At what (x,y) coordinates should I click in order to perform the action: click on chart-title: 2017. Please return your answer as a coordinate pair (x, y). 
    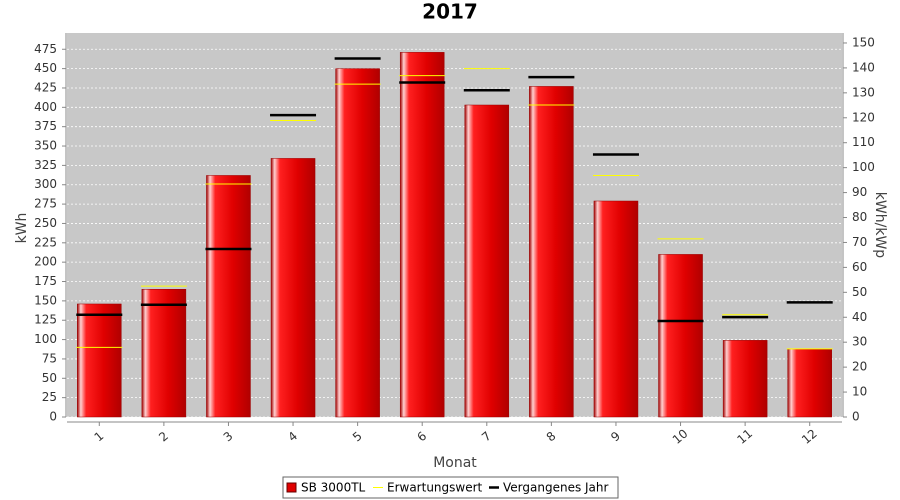
    Looking at the image, I should click on (450, 12).